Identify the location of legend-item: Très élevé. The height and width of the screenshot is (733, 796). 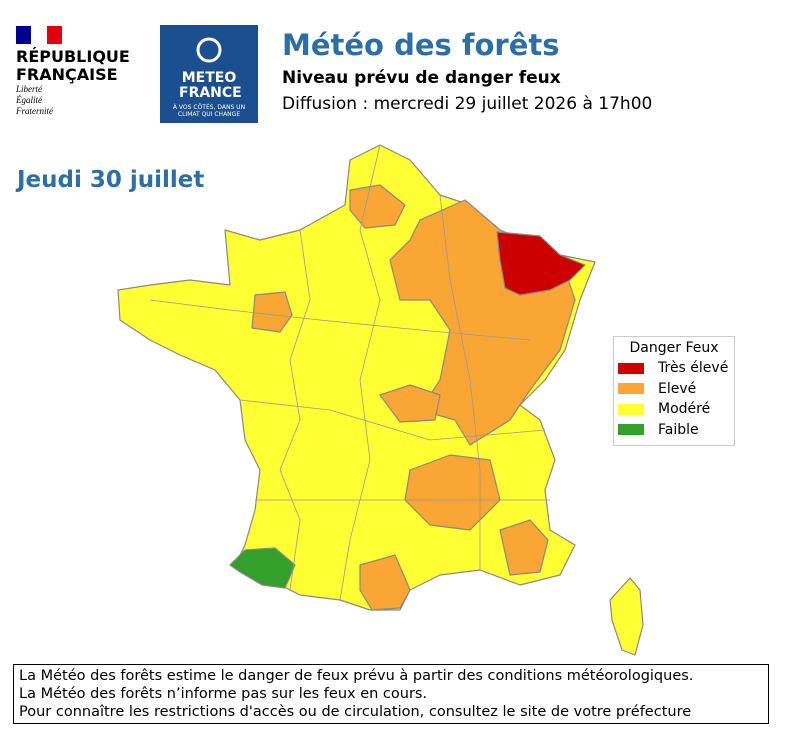
(676, 368).